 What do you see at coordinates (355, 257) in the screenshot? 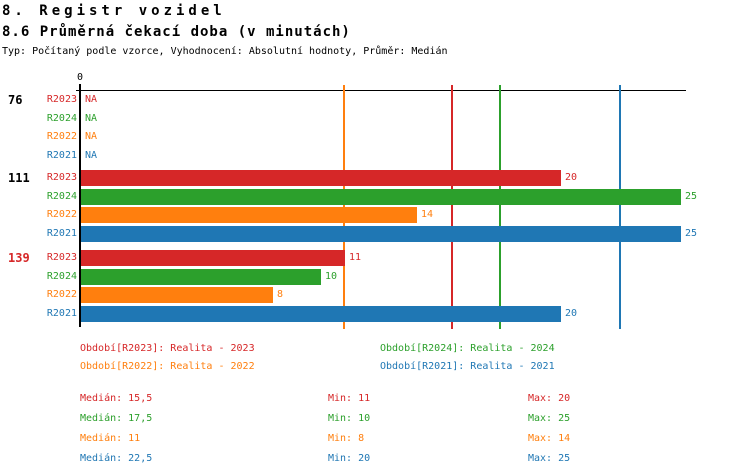
I see `bar-value-label: 11` at bounding box center [355, 257].